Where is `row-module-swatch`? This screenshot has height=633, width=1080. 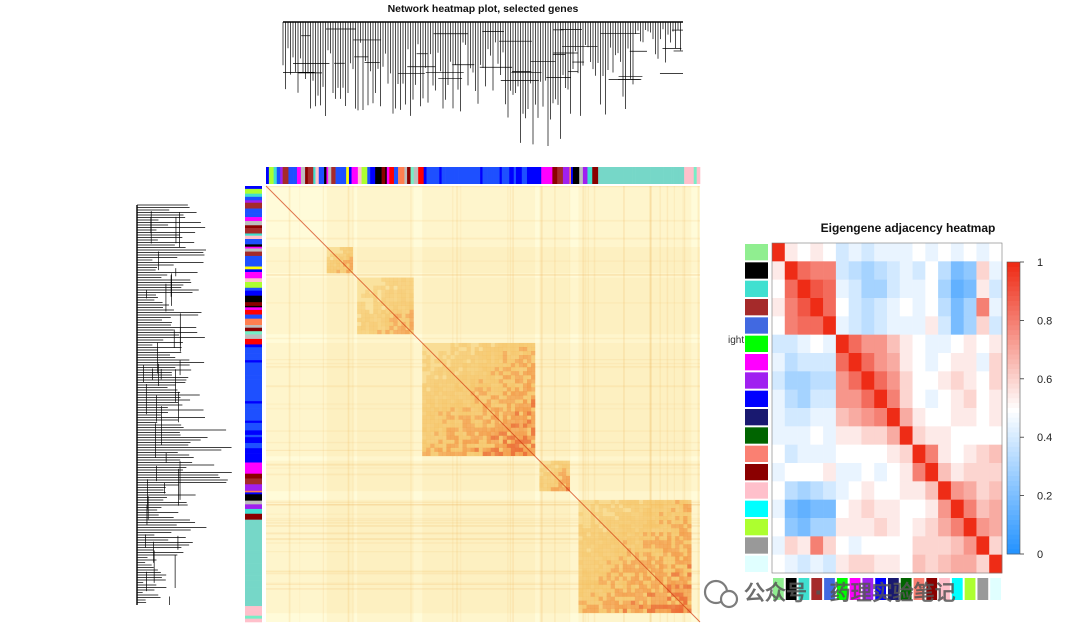
row-module-swatch is located at coordinates (756, 527).